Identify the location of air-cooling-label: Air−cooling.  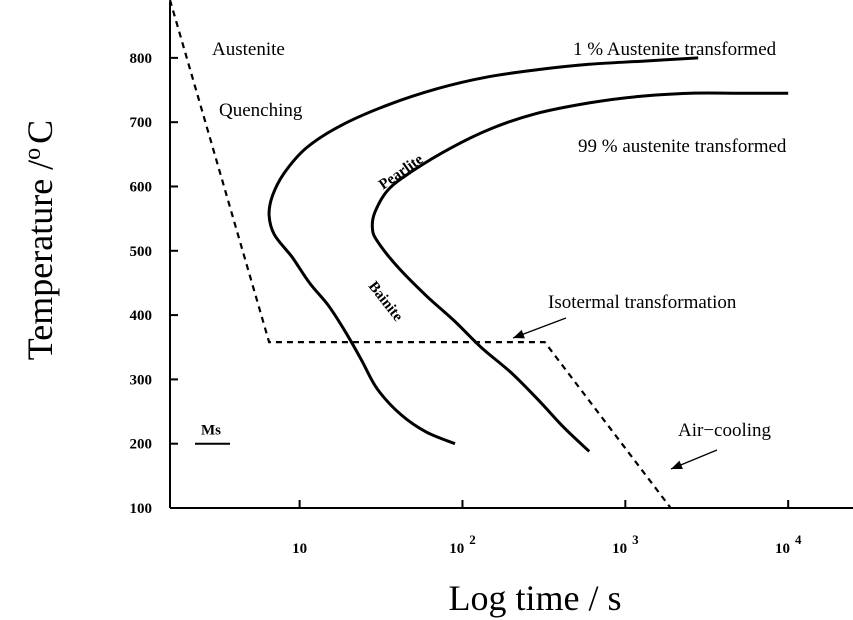
(725, 430).